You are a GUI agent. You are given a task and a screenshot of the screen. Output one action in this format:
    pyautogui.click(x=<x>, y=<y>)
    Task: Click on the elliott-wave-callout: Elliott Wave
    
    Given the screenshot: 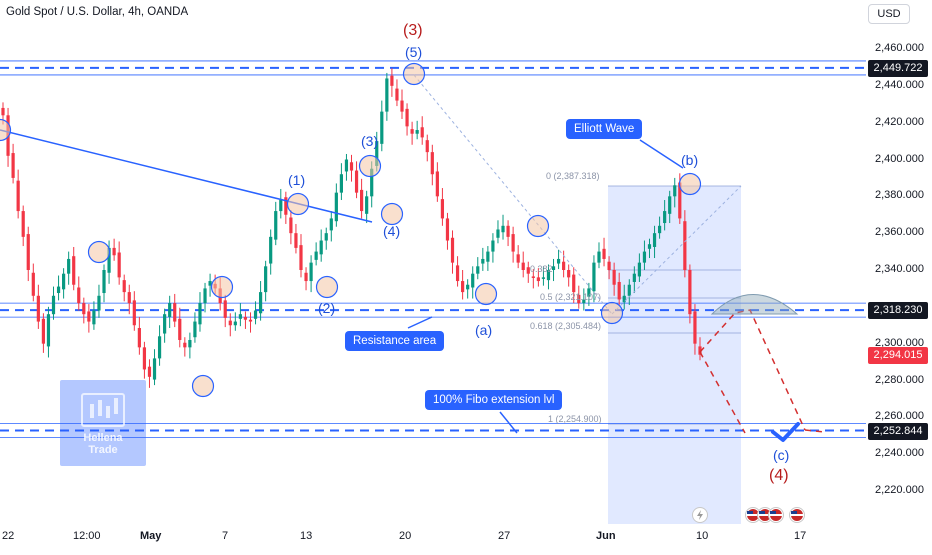 What is the action you would take?
    pyautogui.click(x=604, y=129)
    